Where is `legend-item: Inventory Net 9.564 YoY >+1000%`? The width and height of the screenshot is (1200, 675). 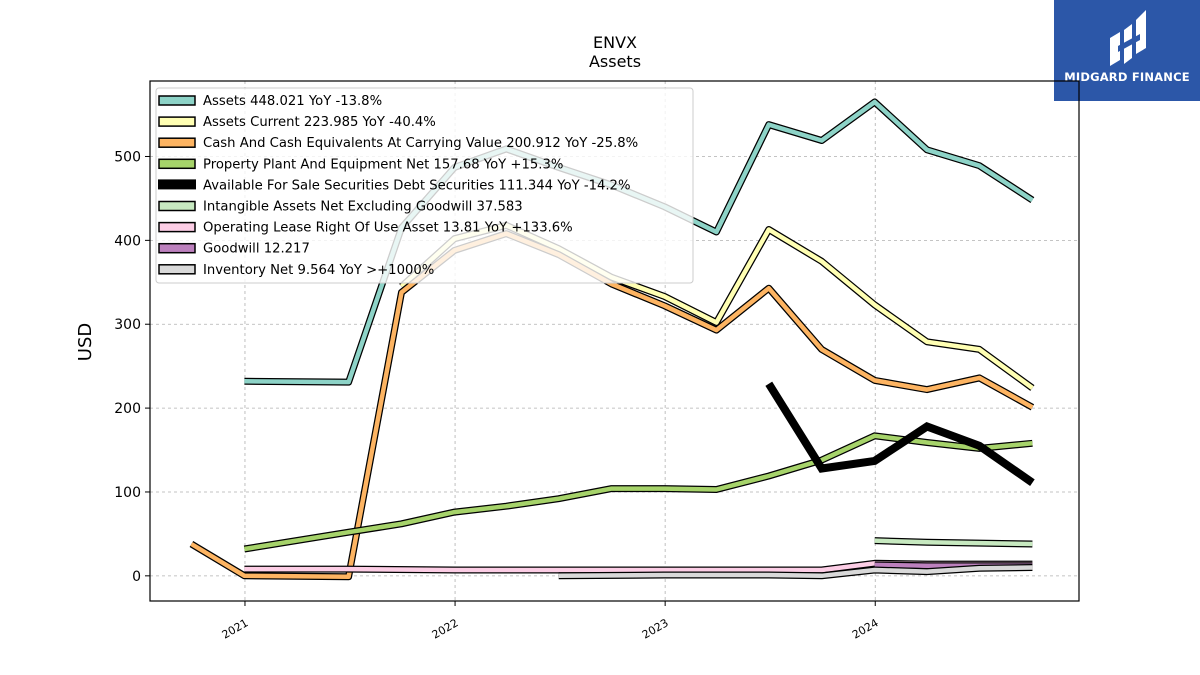
legend-item: Inventory Net 9.564 YoY >+1000% is located at coordinates (296, 270).